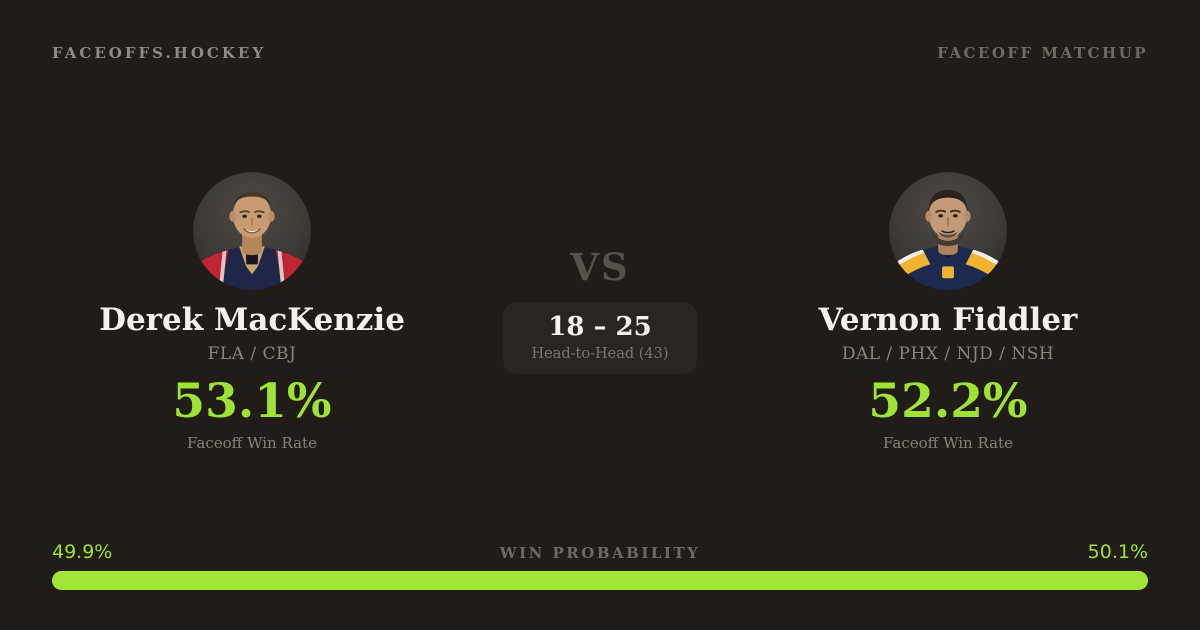 Image resolution: width=1200 pixels, height=630 pixels. I want to click on header: FACEOFFS.HOCKEY FACEOFF MATCHUP, so click(600, 53).